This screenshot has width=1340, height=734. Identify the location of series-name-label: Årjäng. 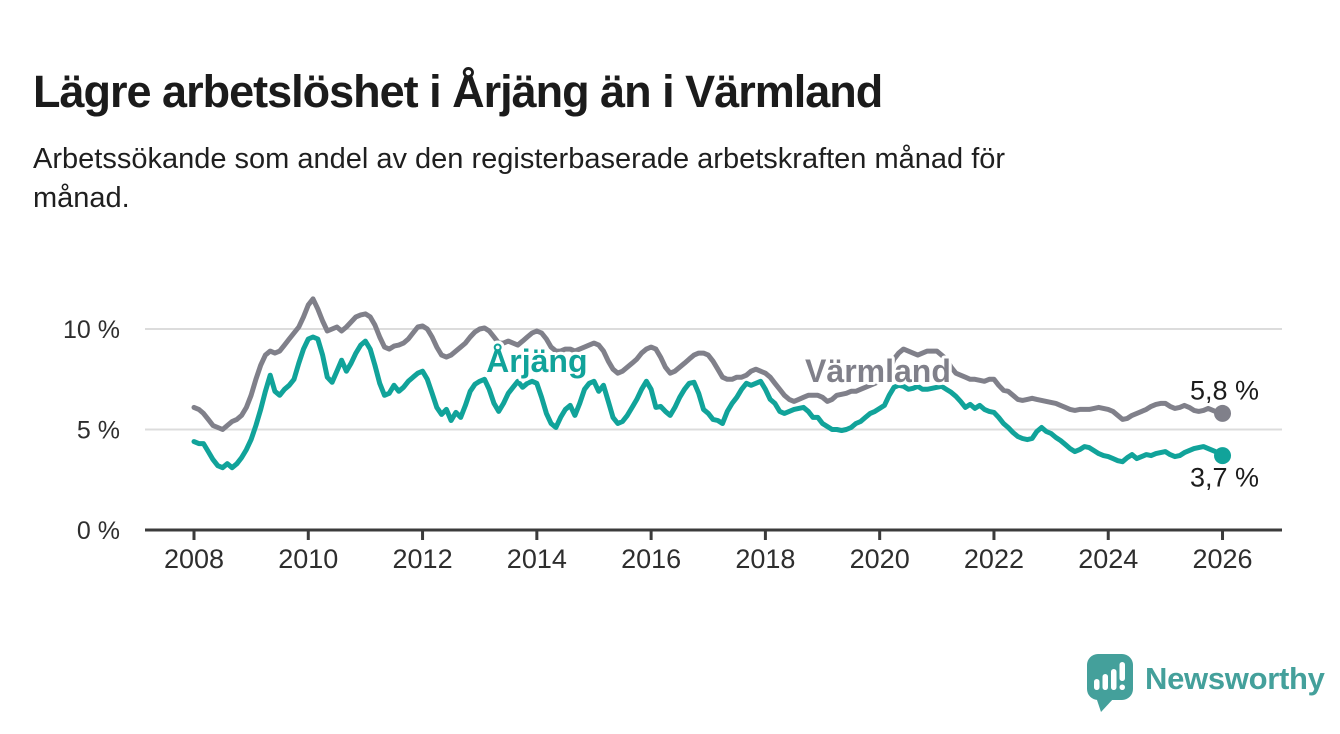
(536, 361).